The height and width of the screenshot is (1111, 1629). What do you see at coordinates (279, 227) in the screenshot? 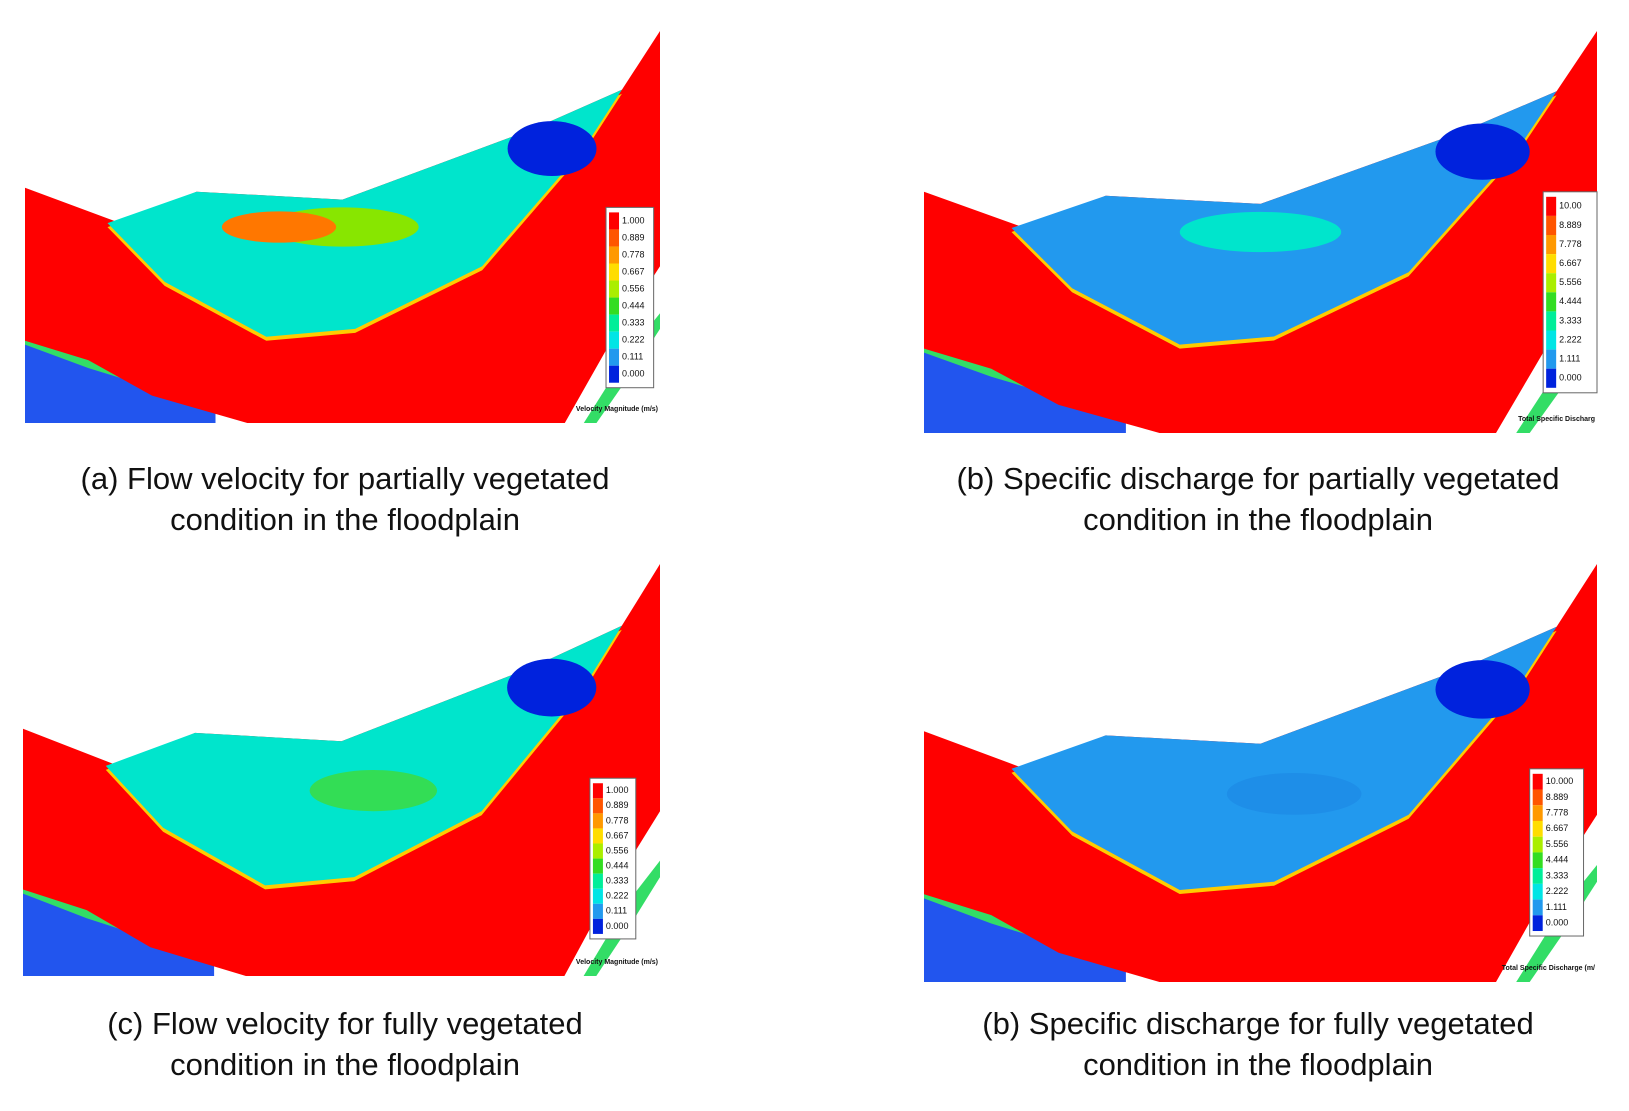
I see `high-zone` at bounding box center [279, 227].